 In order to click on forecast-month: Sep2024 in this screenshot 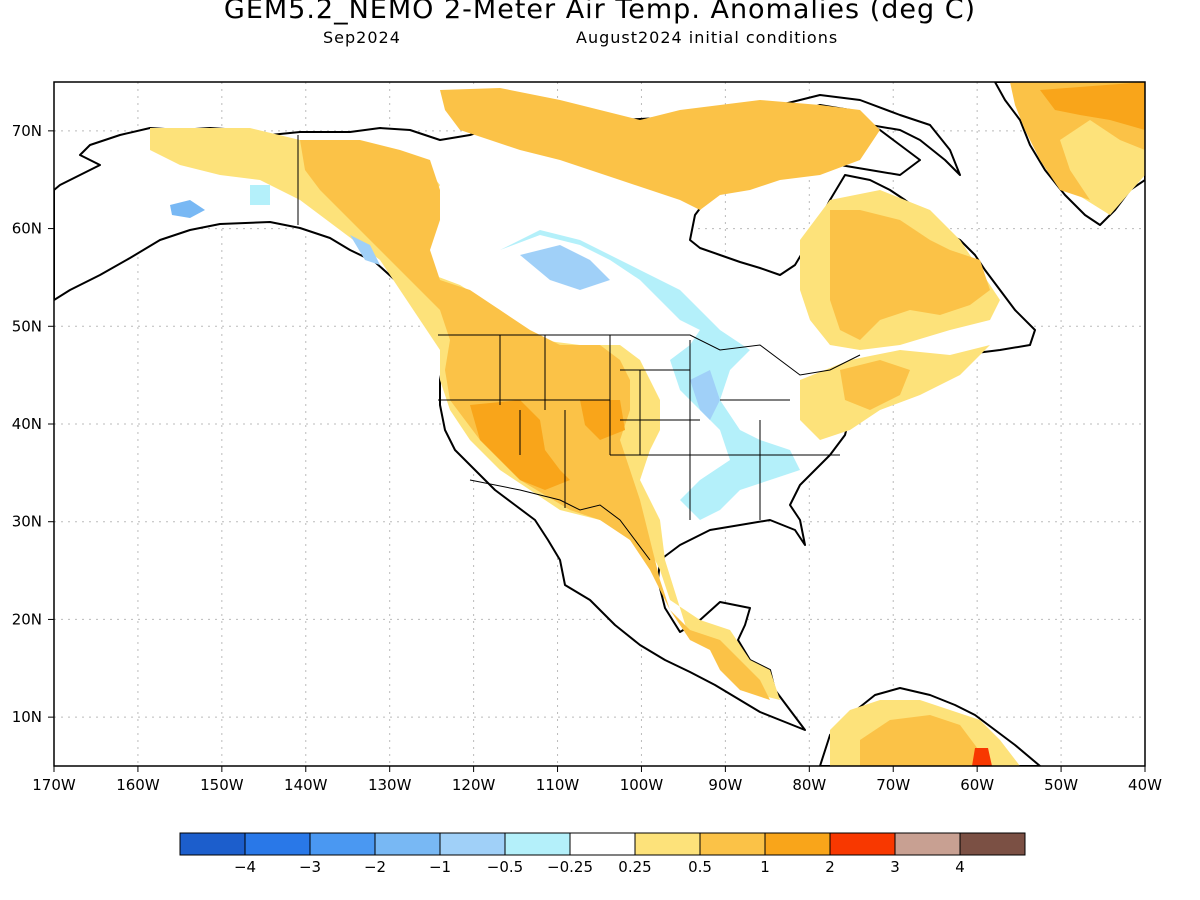, I will do `click(362, 37)`.